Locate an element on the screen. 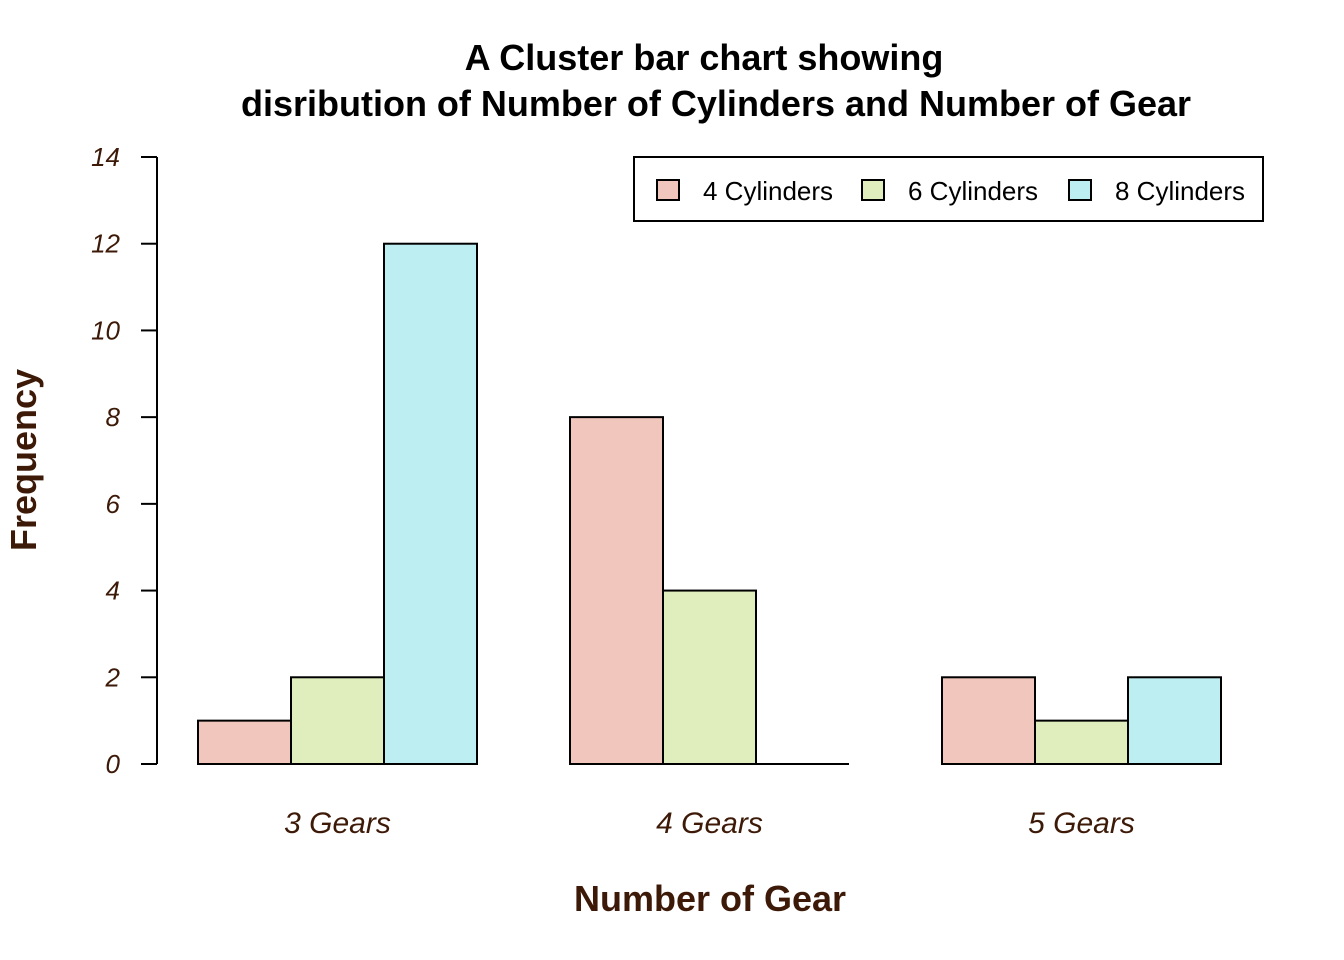  bar-4-gears-6-cylinders is located at coordinates (709, 677).